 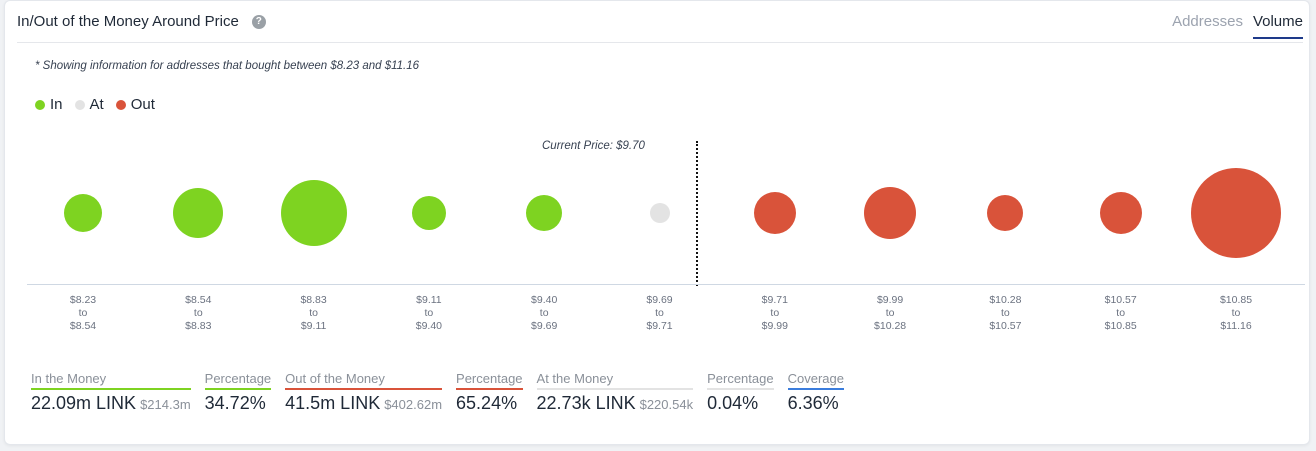 What do you see at coordinates (1120, 313) in the screenshot?
I see `x-tick-label: $10.57 to $10.85` at bounding box center [1120, 313].